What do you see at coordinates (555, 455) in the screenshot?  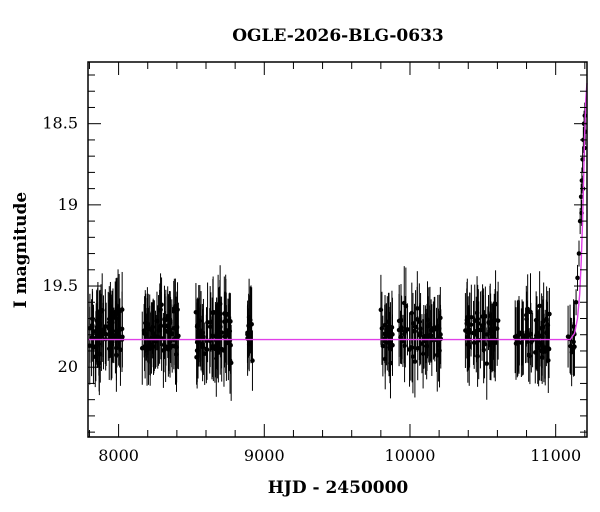 I see `x-tick-label: 11000` at bounding box center [555, 455].